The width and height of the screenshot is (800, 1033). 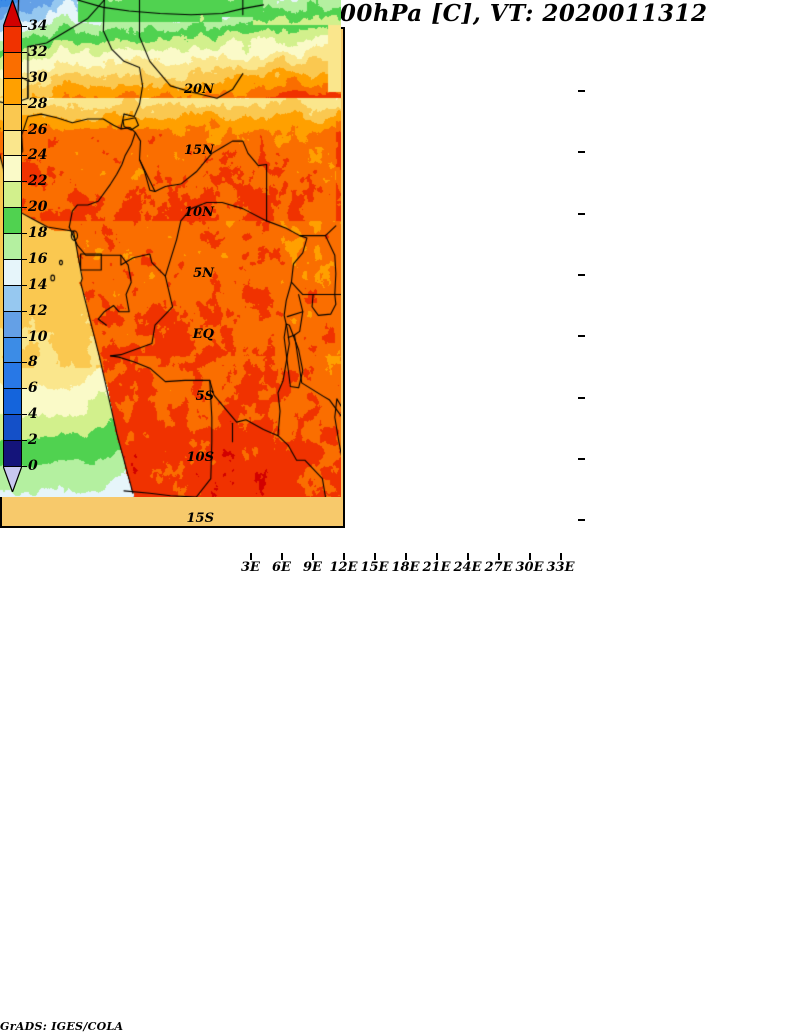 I want to click on x-axis-tick-label: 12E, so click(x=343, y=567).